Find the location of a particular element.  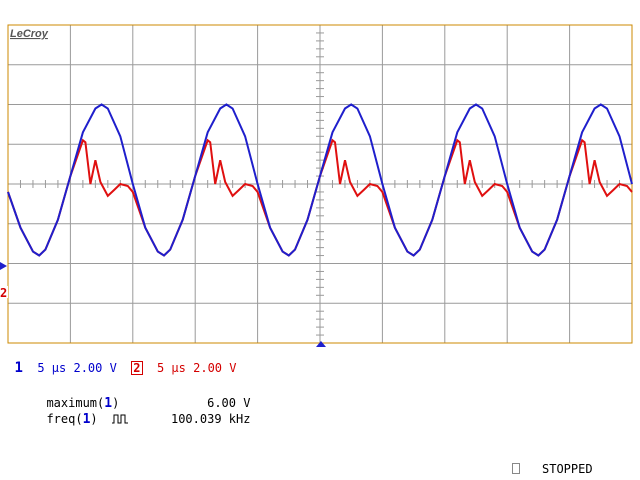

ch1-volts: 2.00 V is located at coordinates (95, 368).